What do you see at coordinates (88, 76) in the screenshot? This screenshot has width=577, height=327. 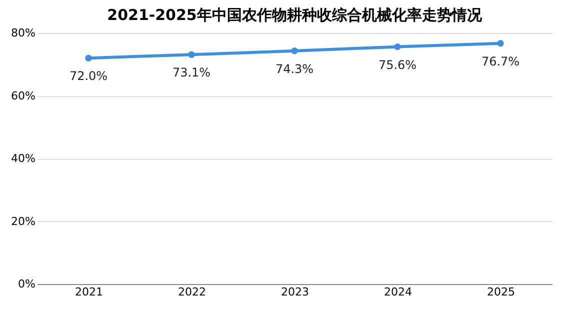 I see `data-label: 72.0%` at bounding box center [88, 76].